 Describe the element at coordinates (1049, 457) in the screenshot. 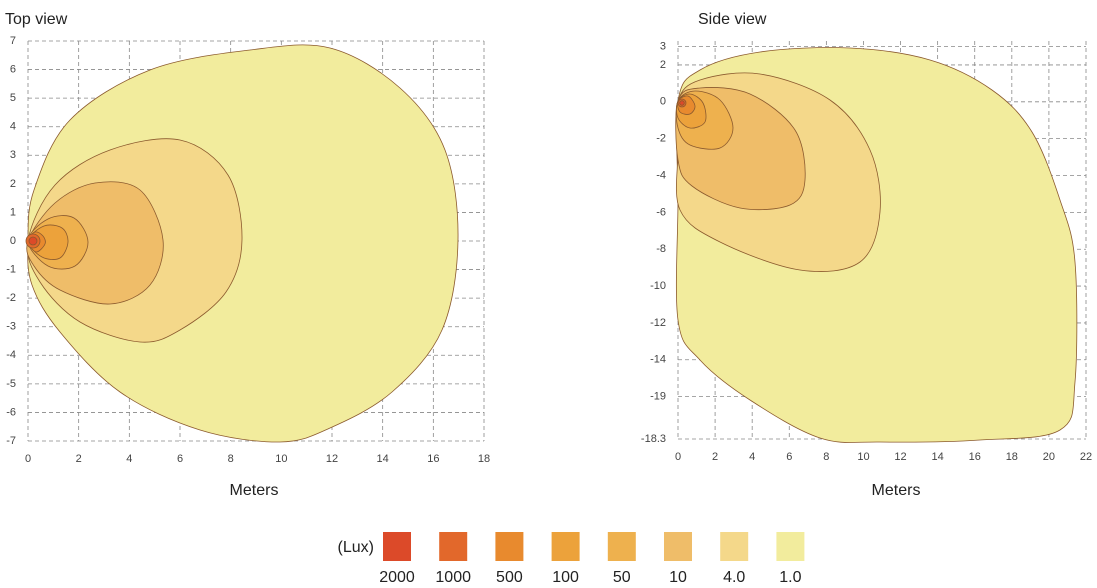

I see `x-tick-label: 20` at that location.